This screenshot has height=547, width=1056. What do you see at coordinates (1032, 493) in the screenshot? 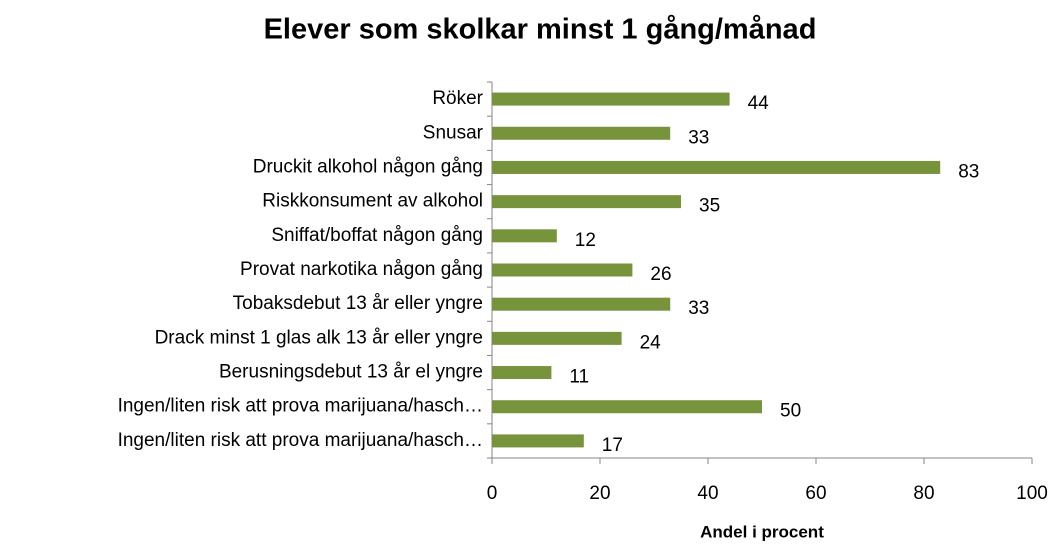
I see `x-tick-label: 100` at bounding box center [1032, 493].